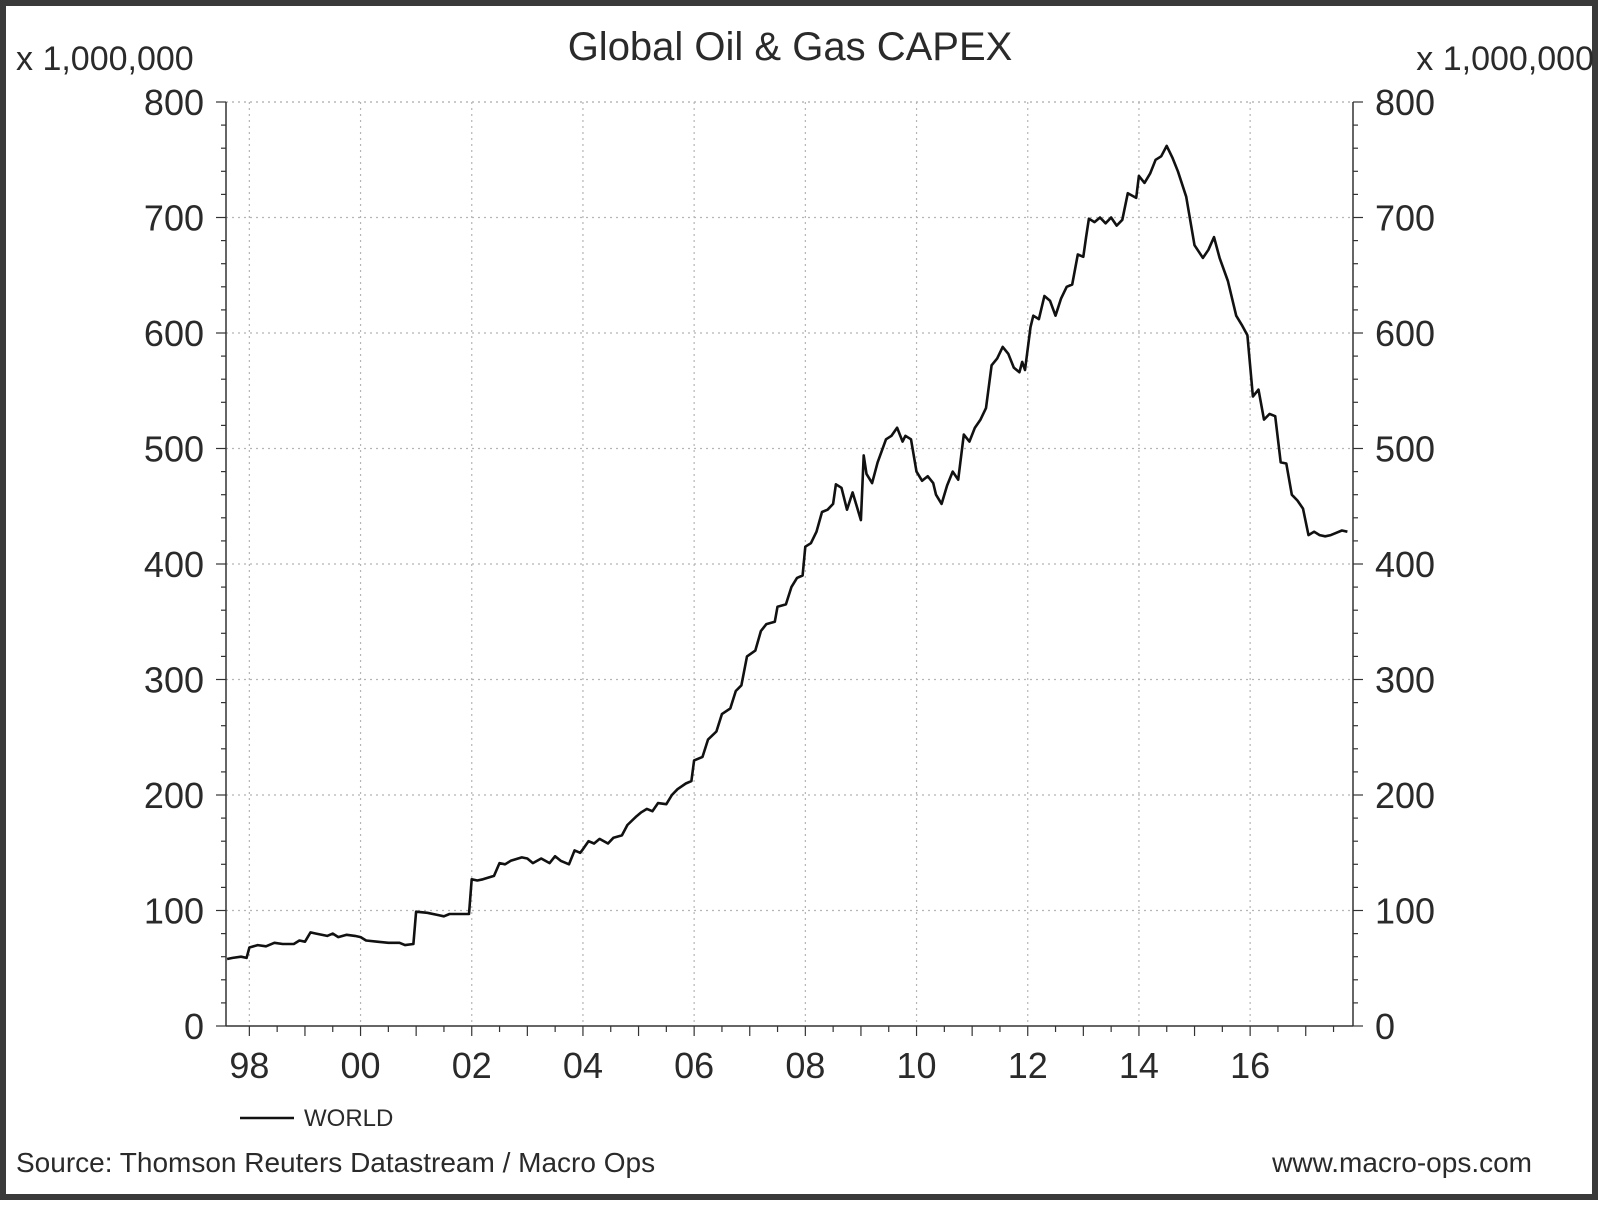 The width and height of the screenshot is (1598, 1206). Describe the element at coordinates (1028, 1065) in the screenshot. I see `x-tick-label: 12` at that location.